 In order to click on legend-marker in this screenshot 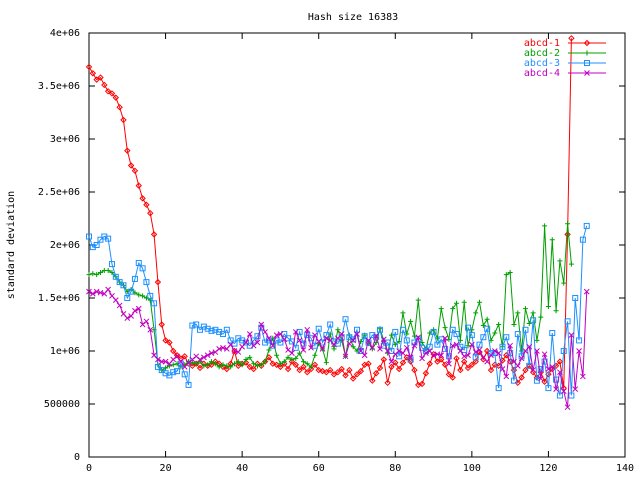, I will do `click(587, 43)`.